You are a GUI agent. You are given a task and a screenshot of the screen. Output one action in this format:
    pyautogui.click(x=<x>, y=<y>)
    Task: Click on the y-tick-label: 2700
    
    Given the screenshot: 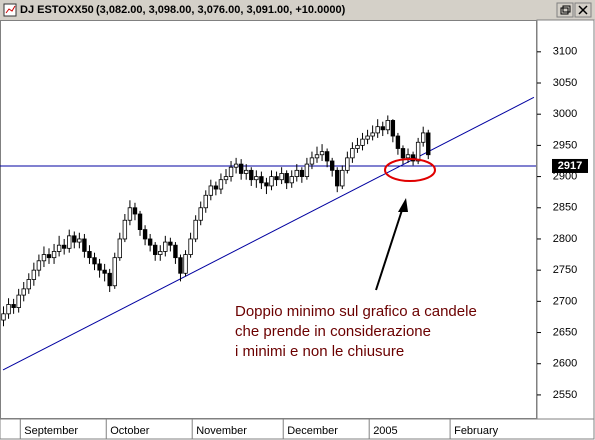 What is the action you would take?
    pyautogui.click(x=565, y=301)
    